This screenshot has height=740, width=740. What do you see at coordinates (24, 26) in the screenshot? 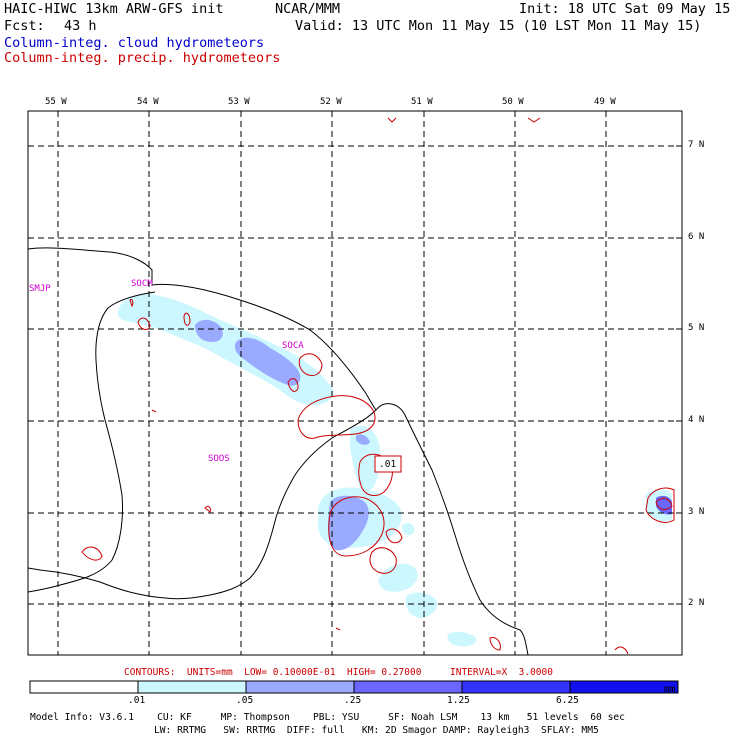
I see `fcst-label: Fcst:` at bounding box center [24, 26].